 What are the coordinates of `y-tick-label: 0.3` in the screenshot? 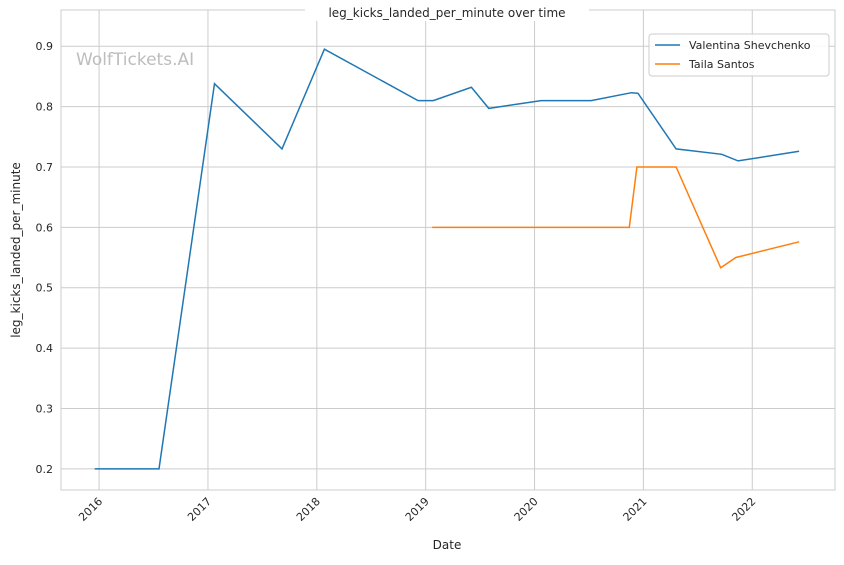 It's located at (45, 408).